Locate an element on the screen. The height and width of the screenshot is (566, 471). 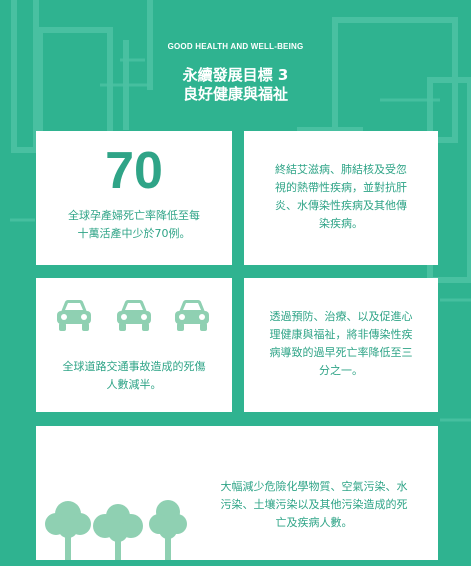
text-line: 污染、土壤污染以及其他污染造成的死 is located at coordinates (314, 504).